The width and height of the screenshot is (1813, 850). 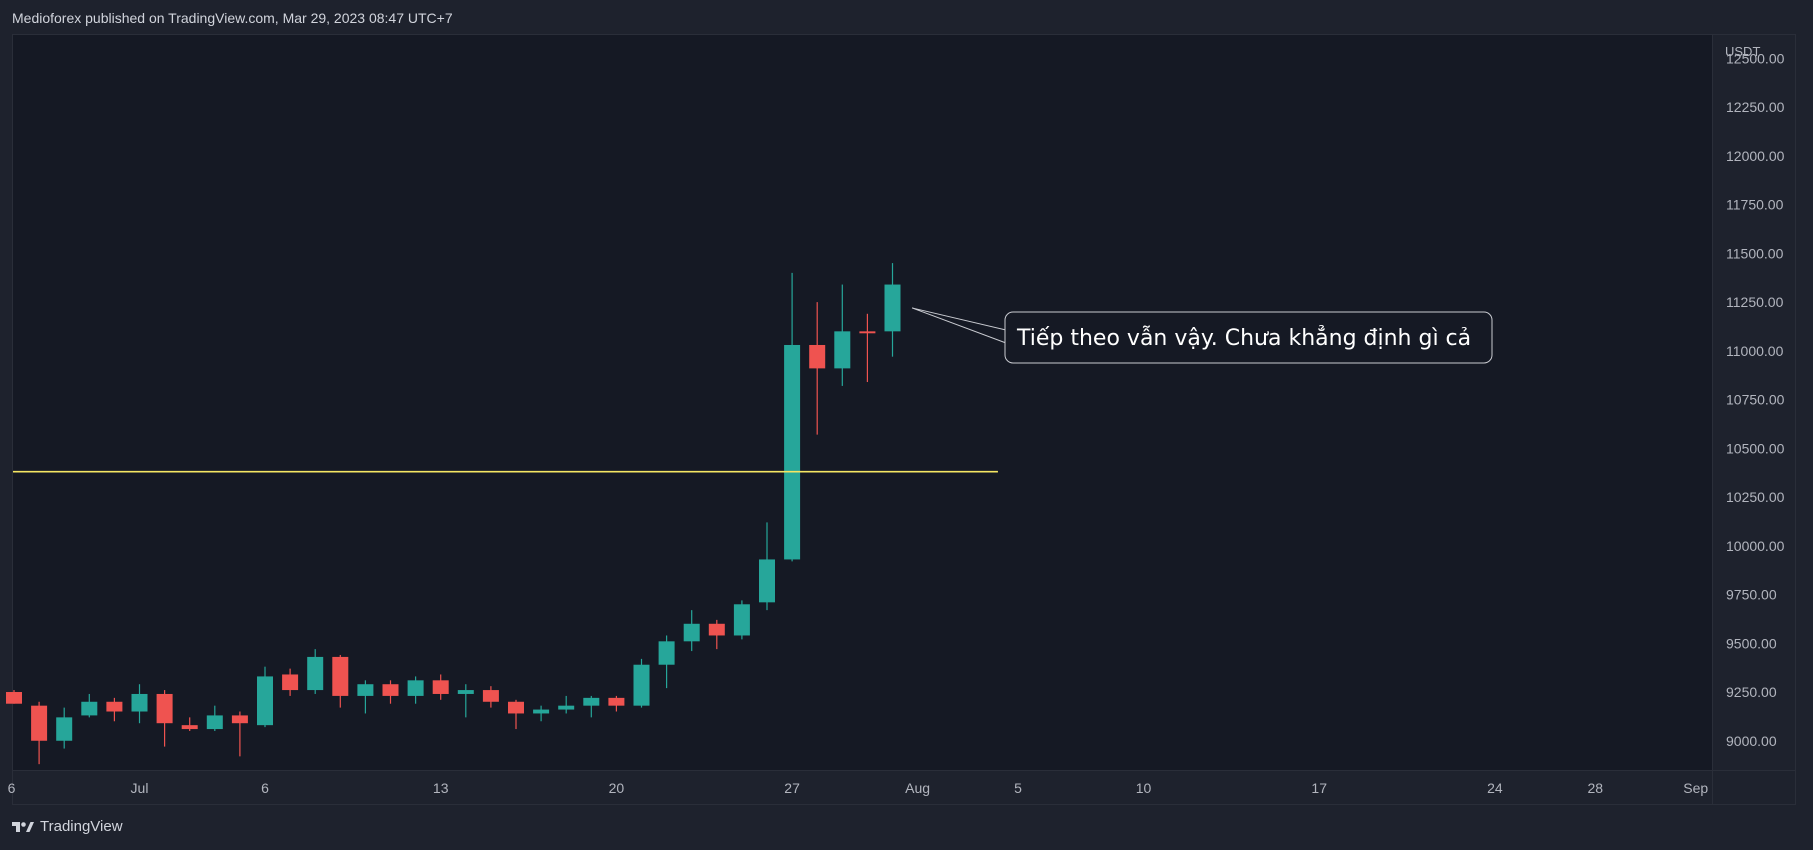 I want to click on y-tick-label: 11500.00, so click(x=1755, y=253).